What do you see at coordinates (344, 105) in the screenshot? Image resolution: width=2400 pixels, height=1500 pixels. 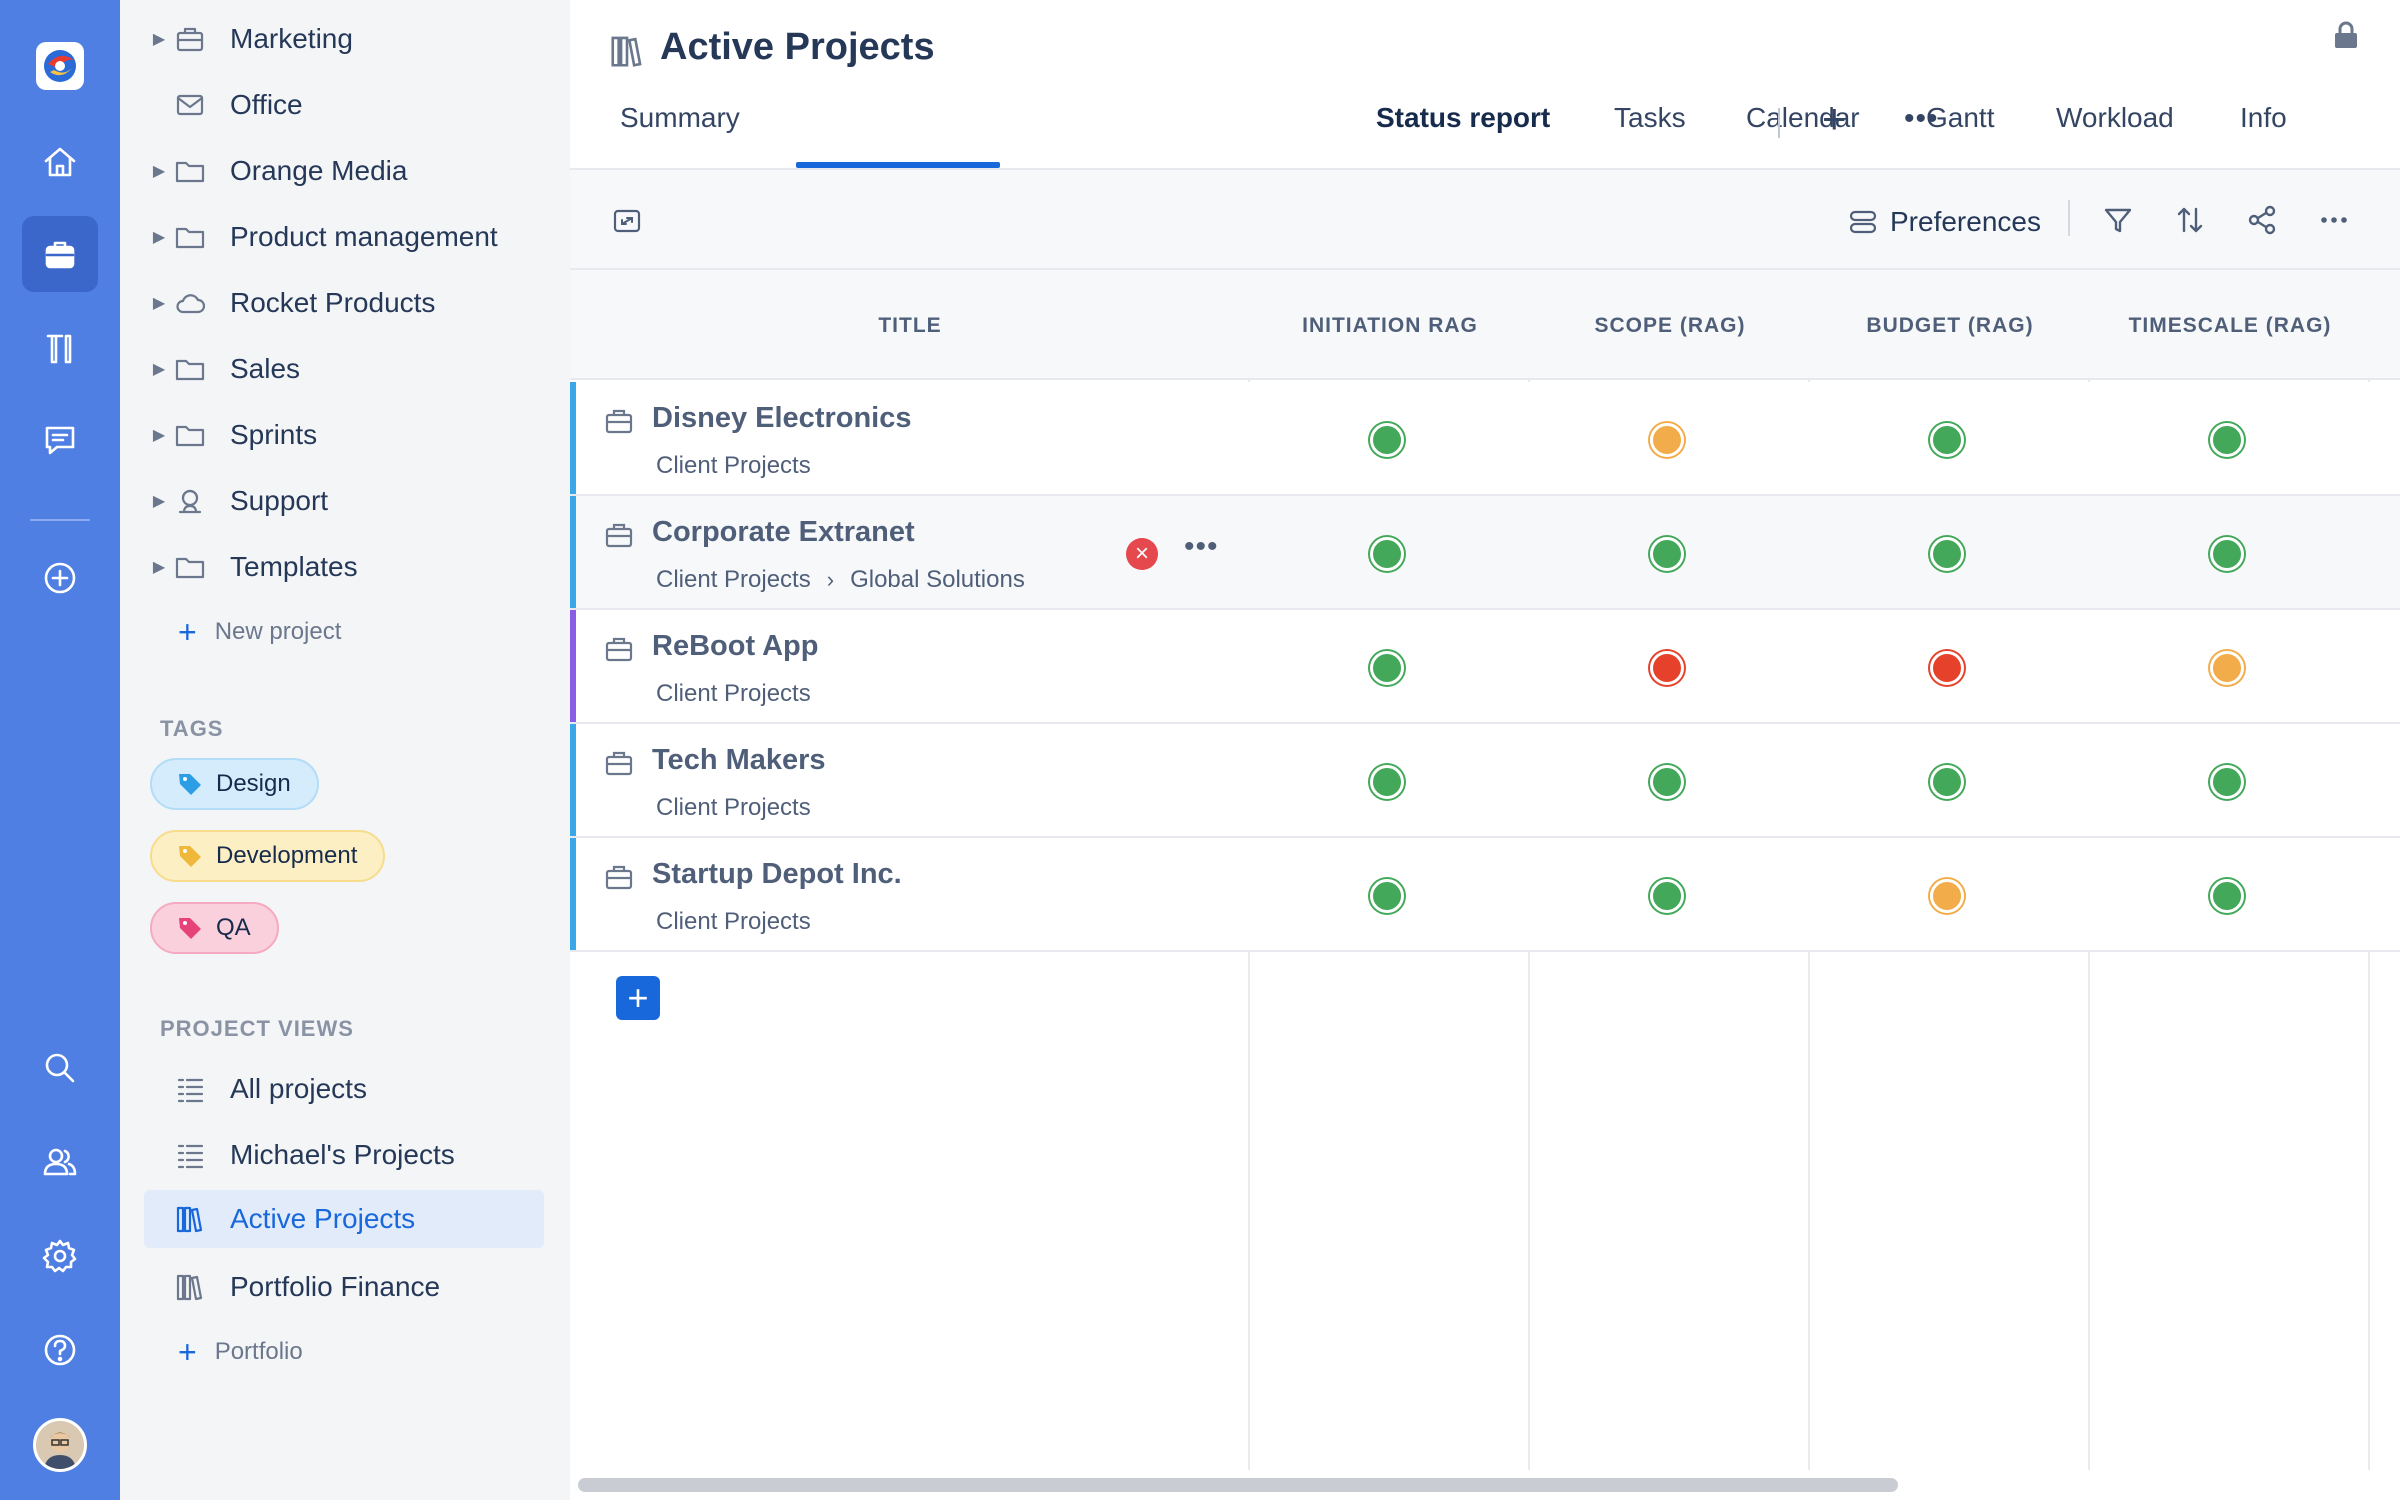 I see `sidebar-item-office: Office` at bounding box center [344, 105].